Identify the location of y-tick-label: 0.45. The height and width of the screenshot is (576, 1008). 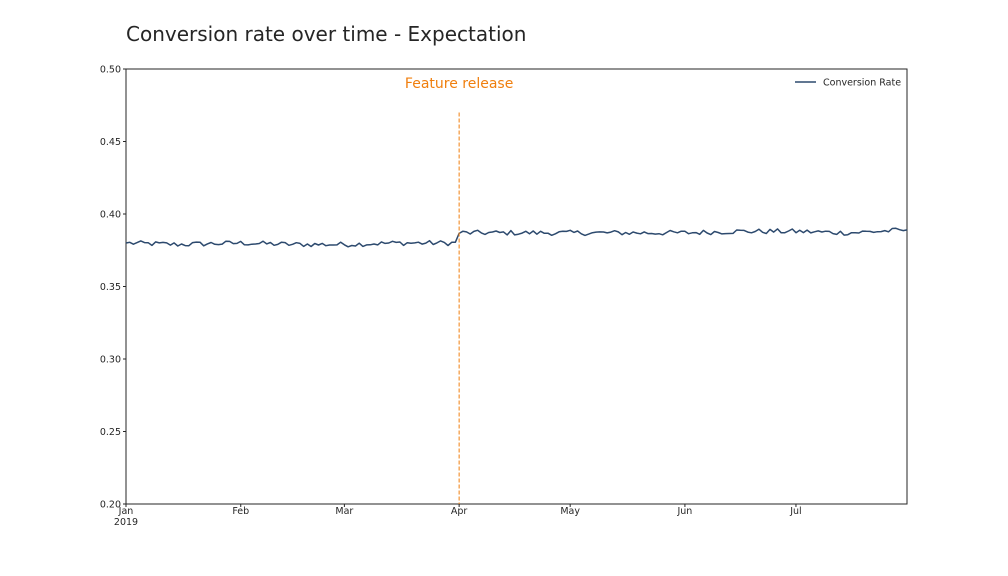
(110, 142).